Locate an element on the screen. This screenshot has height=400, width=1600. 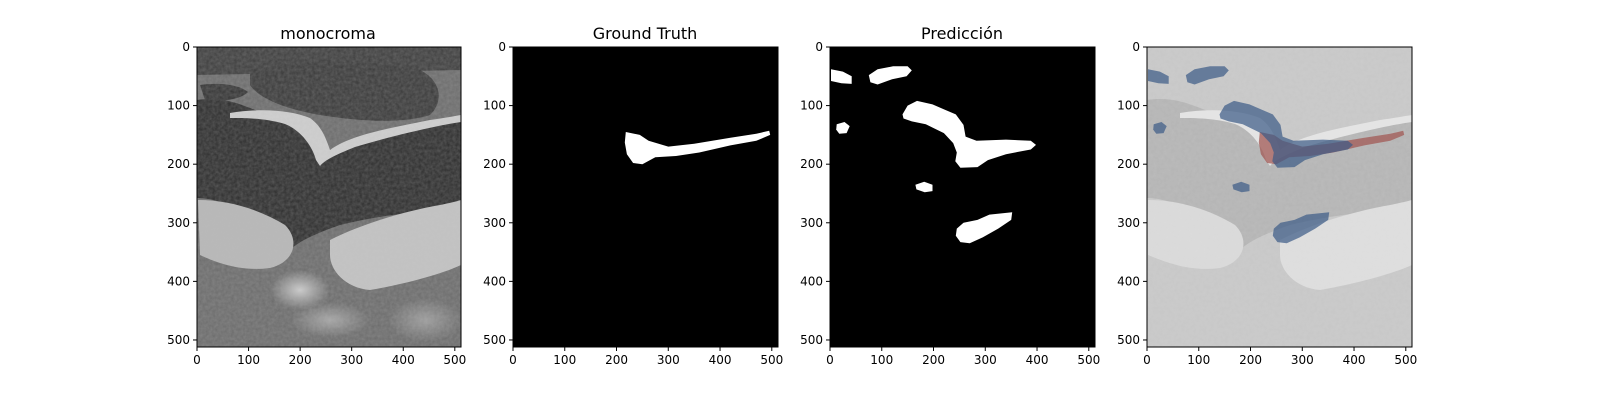
ov-speckle is located at coordinates (1279, 197).